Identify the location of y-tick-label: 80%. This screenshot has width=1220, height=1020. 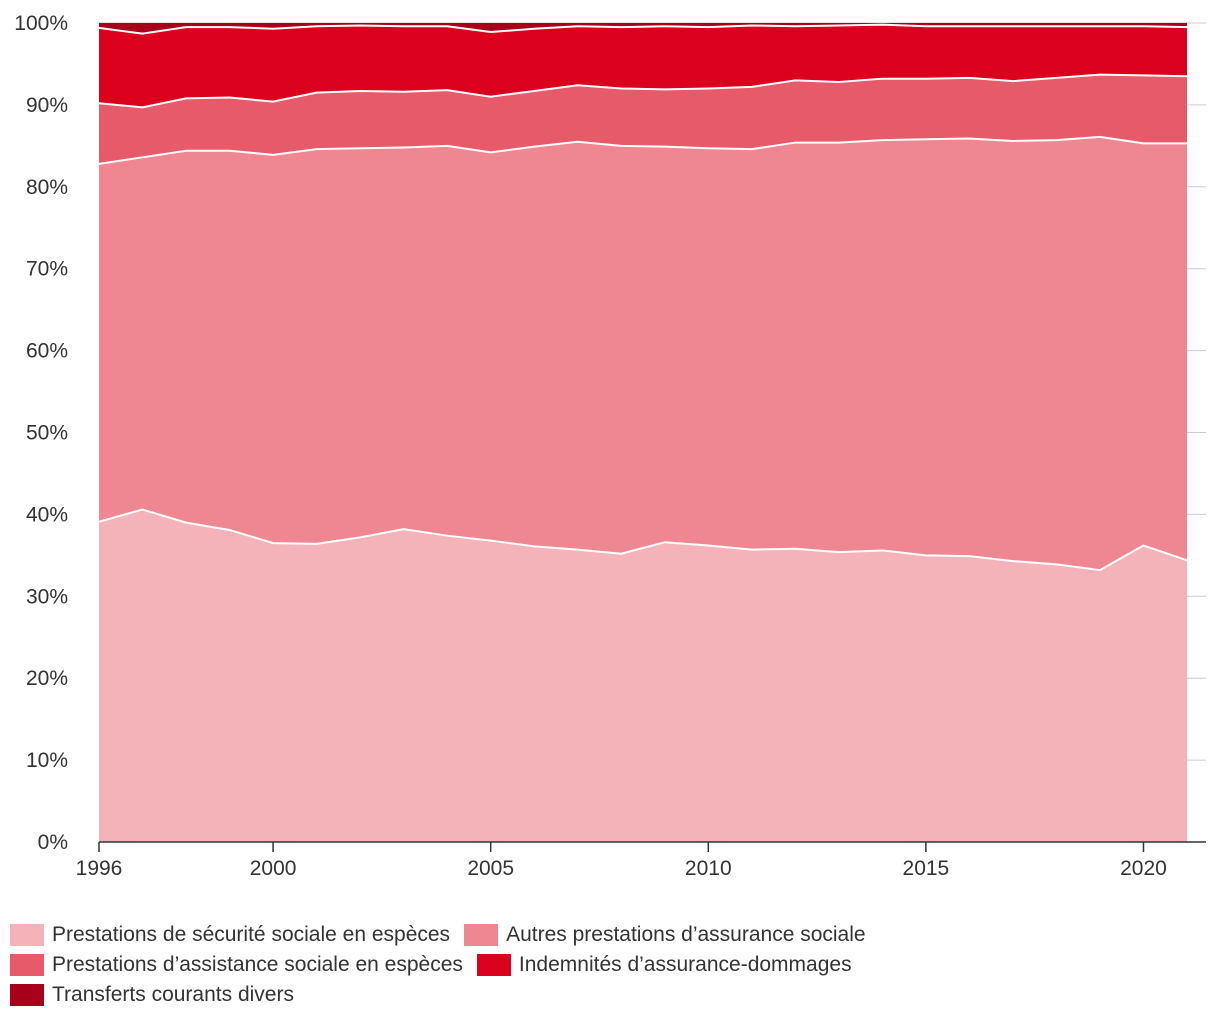
(47, 187).